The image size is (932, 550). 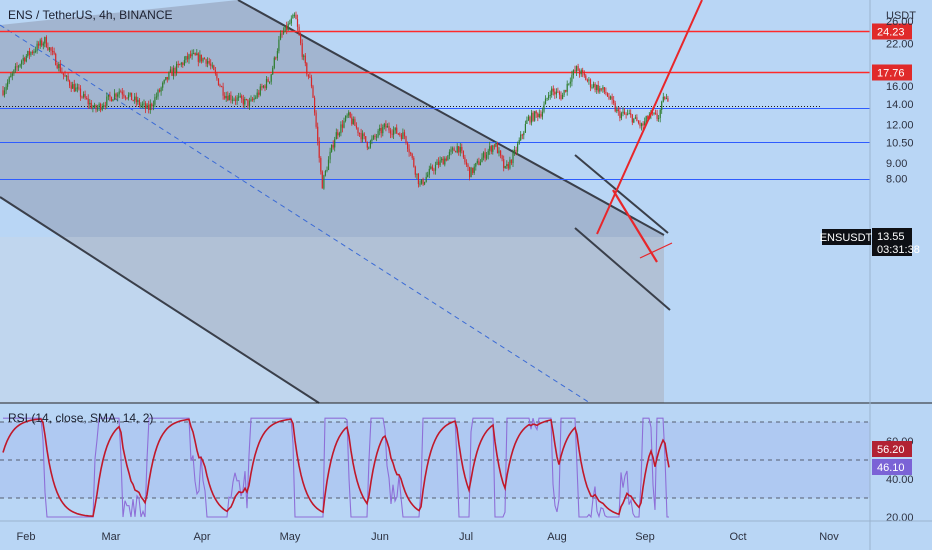 I want to click on price-level-tag-text: 17.76, so click(x=891, y=74).